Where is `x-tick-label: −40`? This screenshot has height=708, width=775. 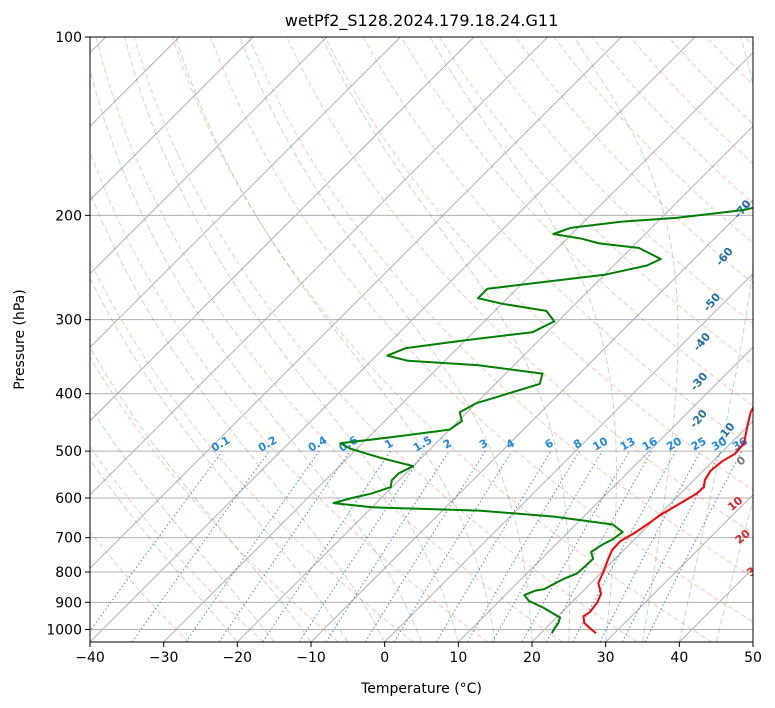
x-tick-label: −40 is located at coordinates (90, 658).